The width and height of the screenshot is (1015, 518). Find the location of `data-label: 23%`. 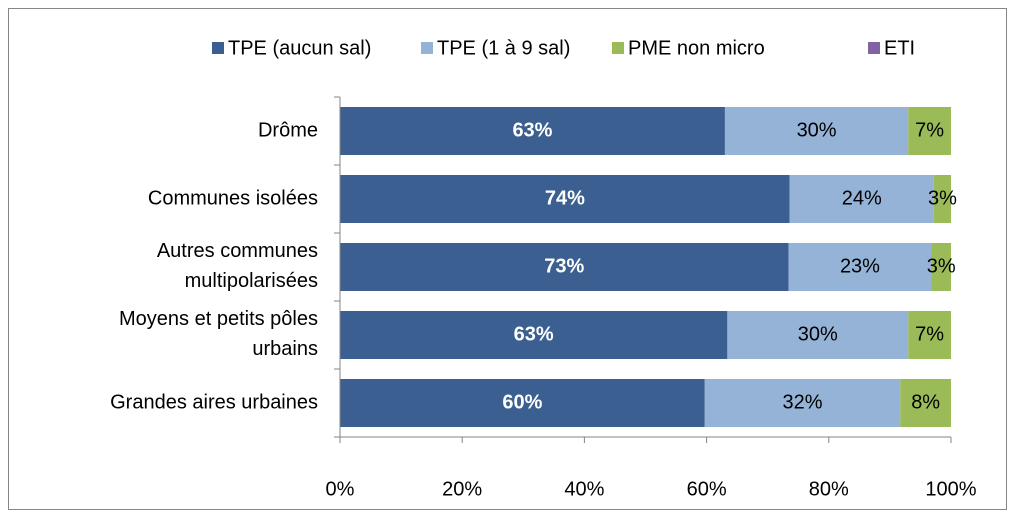

data-label: 23% is located at coordinates (860, 266).